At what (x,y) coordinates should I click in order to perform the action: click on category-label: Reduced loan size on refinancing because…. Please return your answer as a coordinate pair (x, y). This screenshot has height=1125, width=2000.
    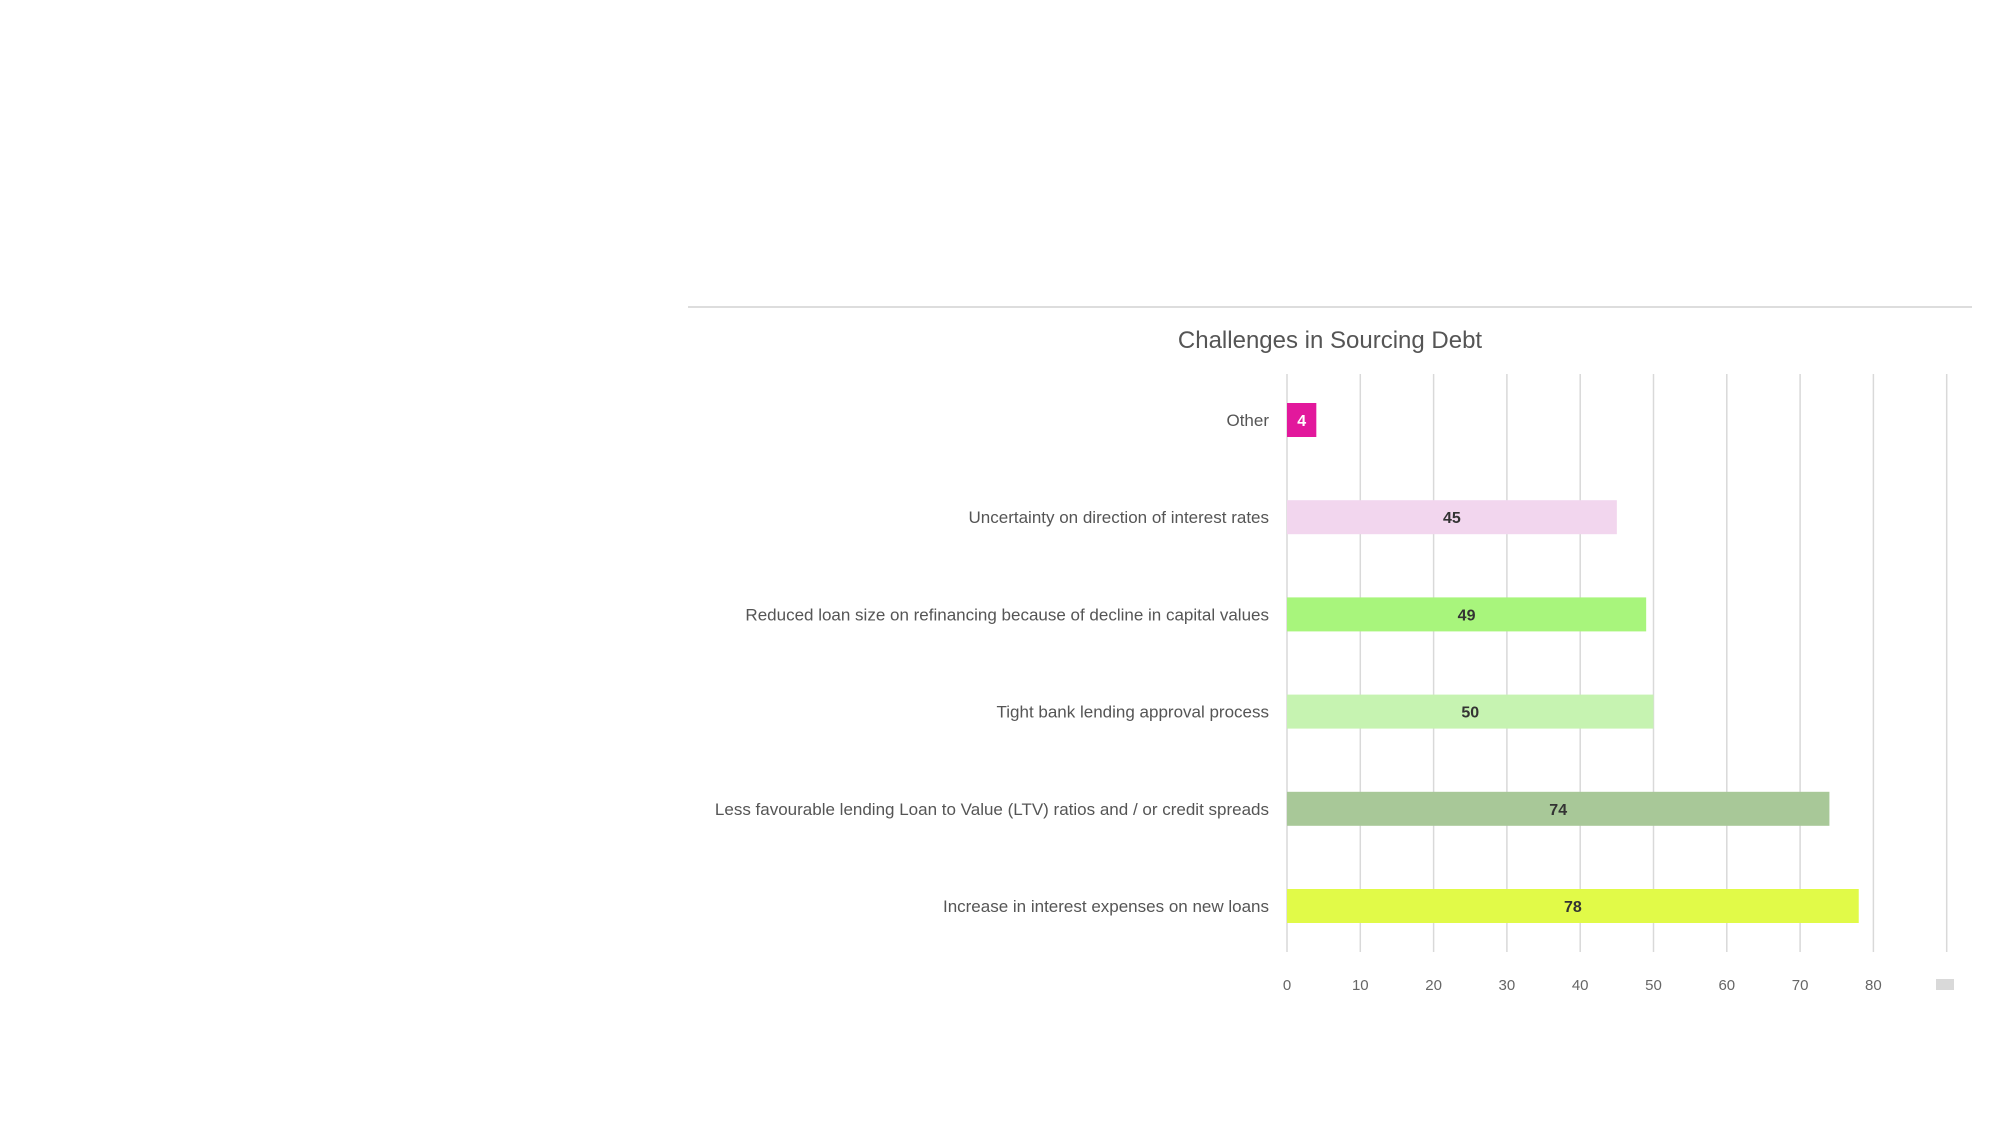
    Looking at the image, I should click on (1007, 614).